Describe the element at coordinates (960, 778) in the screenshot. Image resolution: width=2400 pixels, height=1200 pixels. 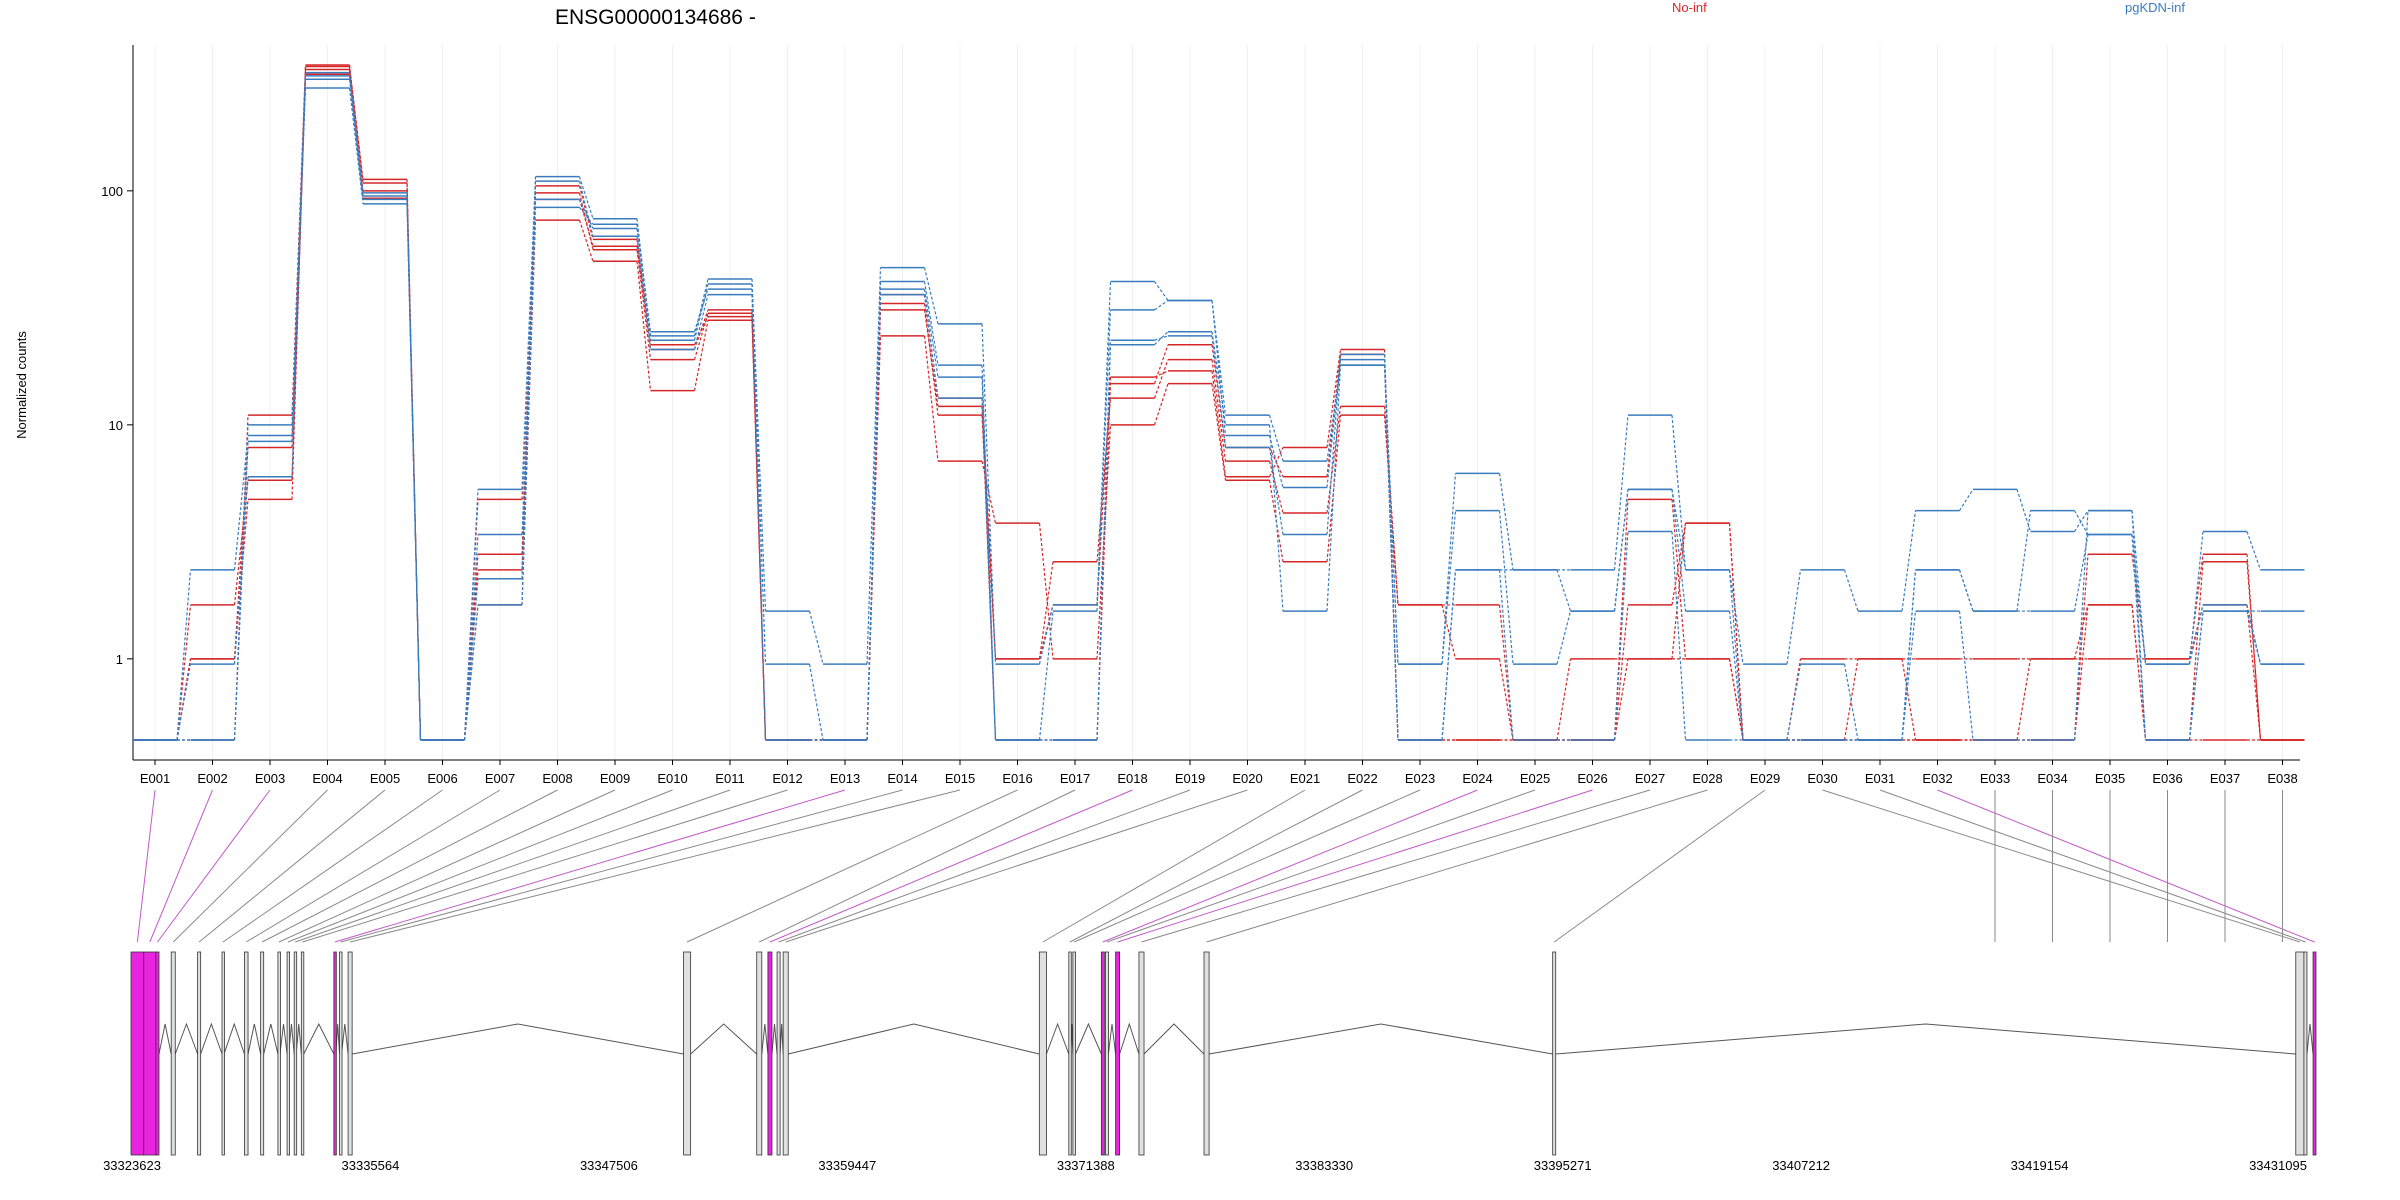
I see `x-tick-label: E015` at that location.